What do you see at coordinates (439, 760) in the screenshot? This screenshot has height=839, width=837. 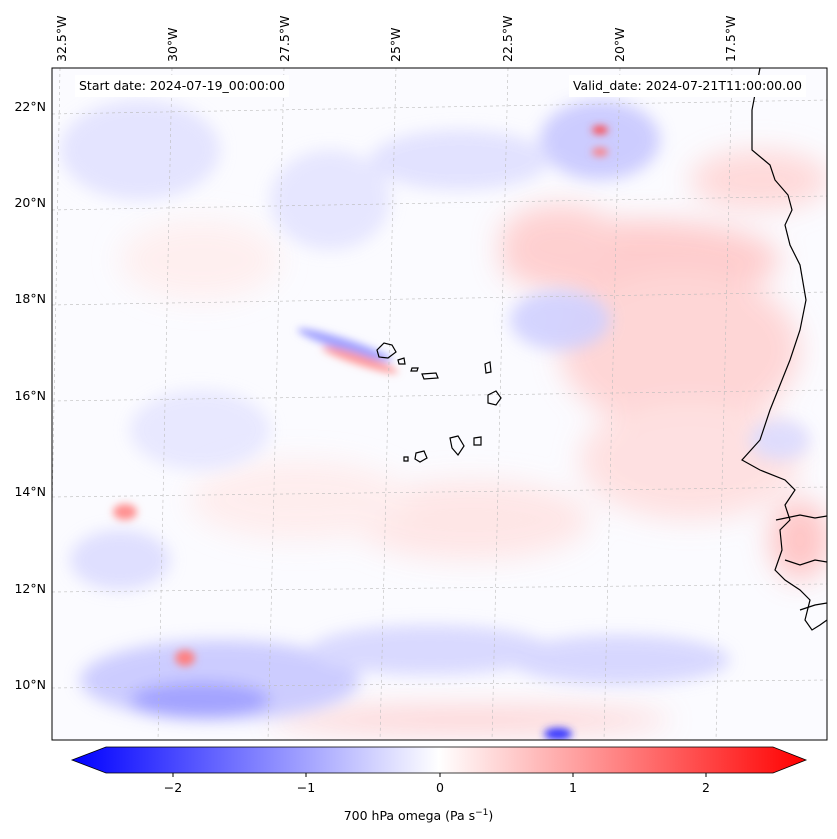 I see `colorbar-bar` at bounding box center [439, 760].